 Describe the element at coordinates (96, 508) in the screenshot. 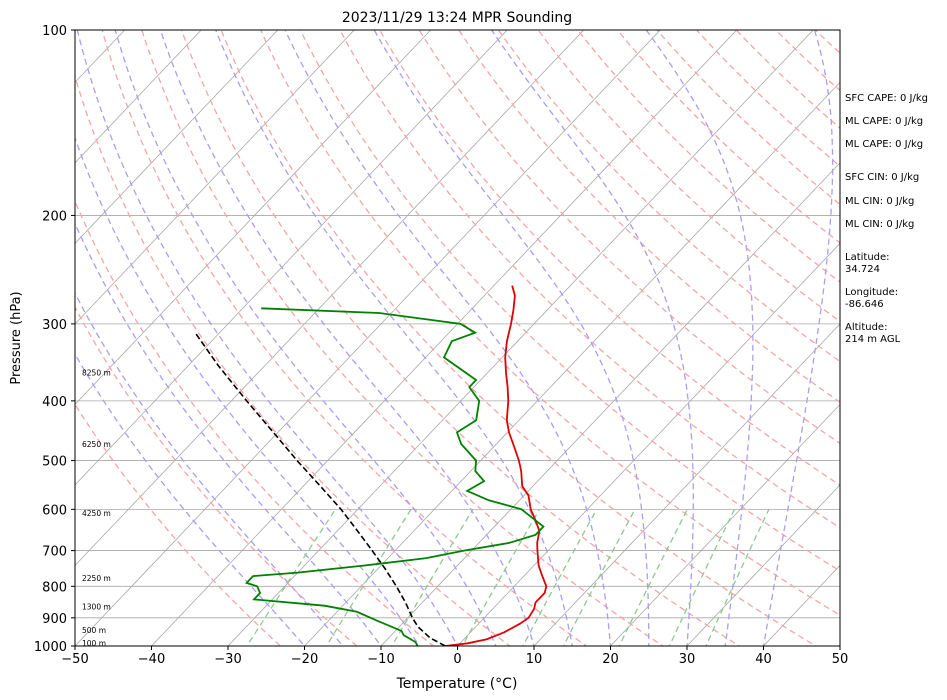

I see `height-labels: 100 m 500 m 1300 m 2250 m 4250 m 6250 m 8250 m` at that location.